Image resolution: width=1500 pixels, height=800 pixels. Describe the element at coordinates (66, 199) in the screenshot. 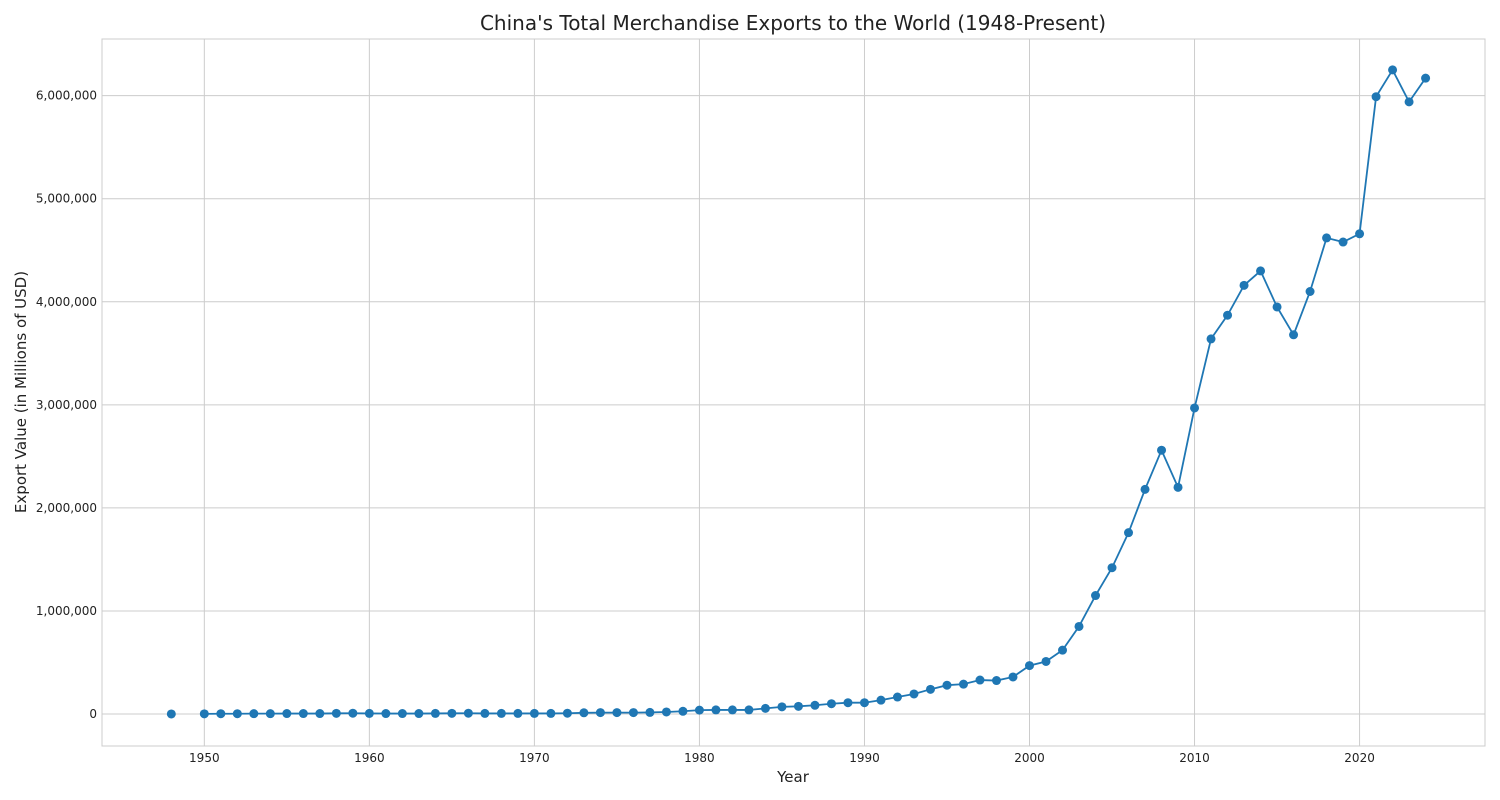

I see `y-tick-label: 5,000,000` at that location.